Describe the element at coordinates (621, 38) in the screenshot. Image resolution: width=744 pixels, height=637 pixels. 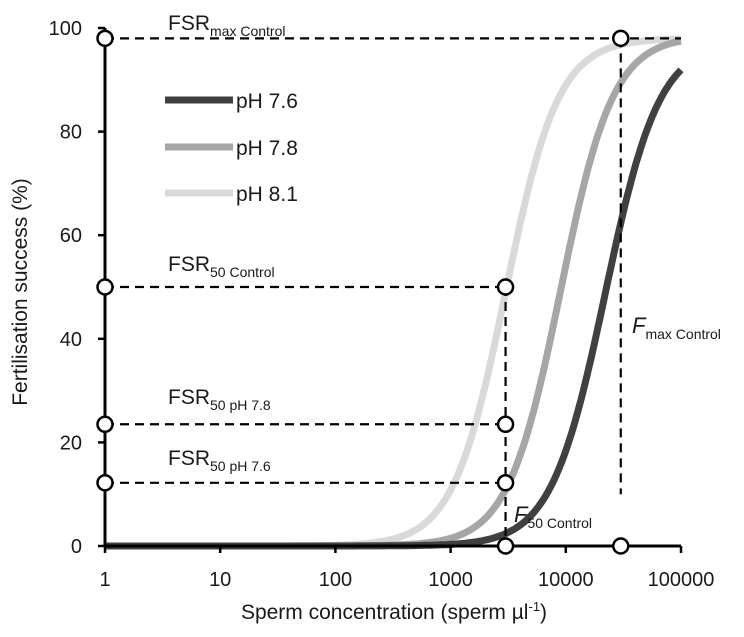
I see `marker-fmax-curve` at that location.